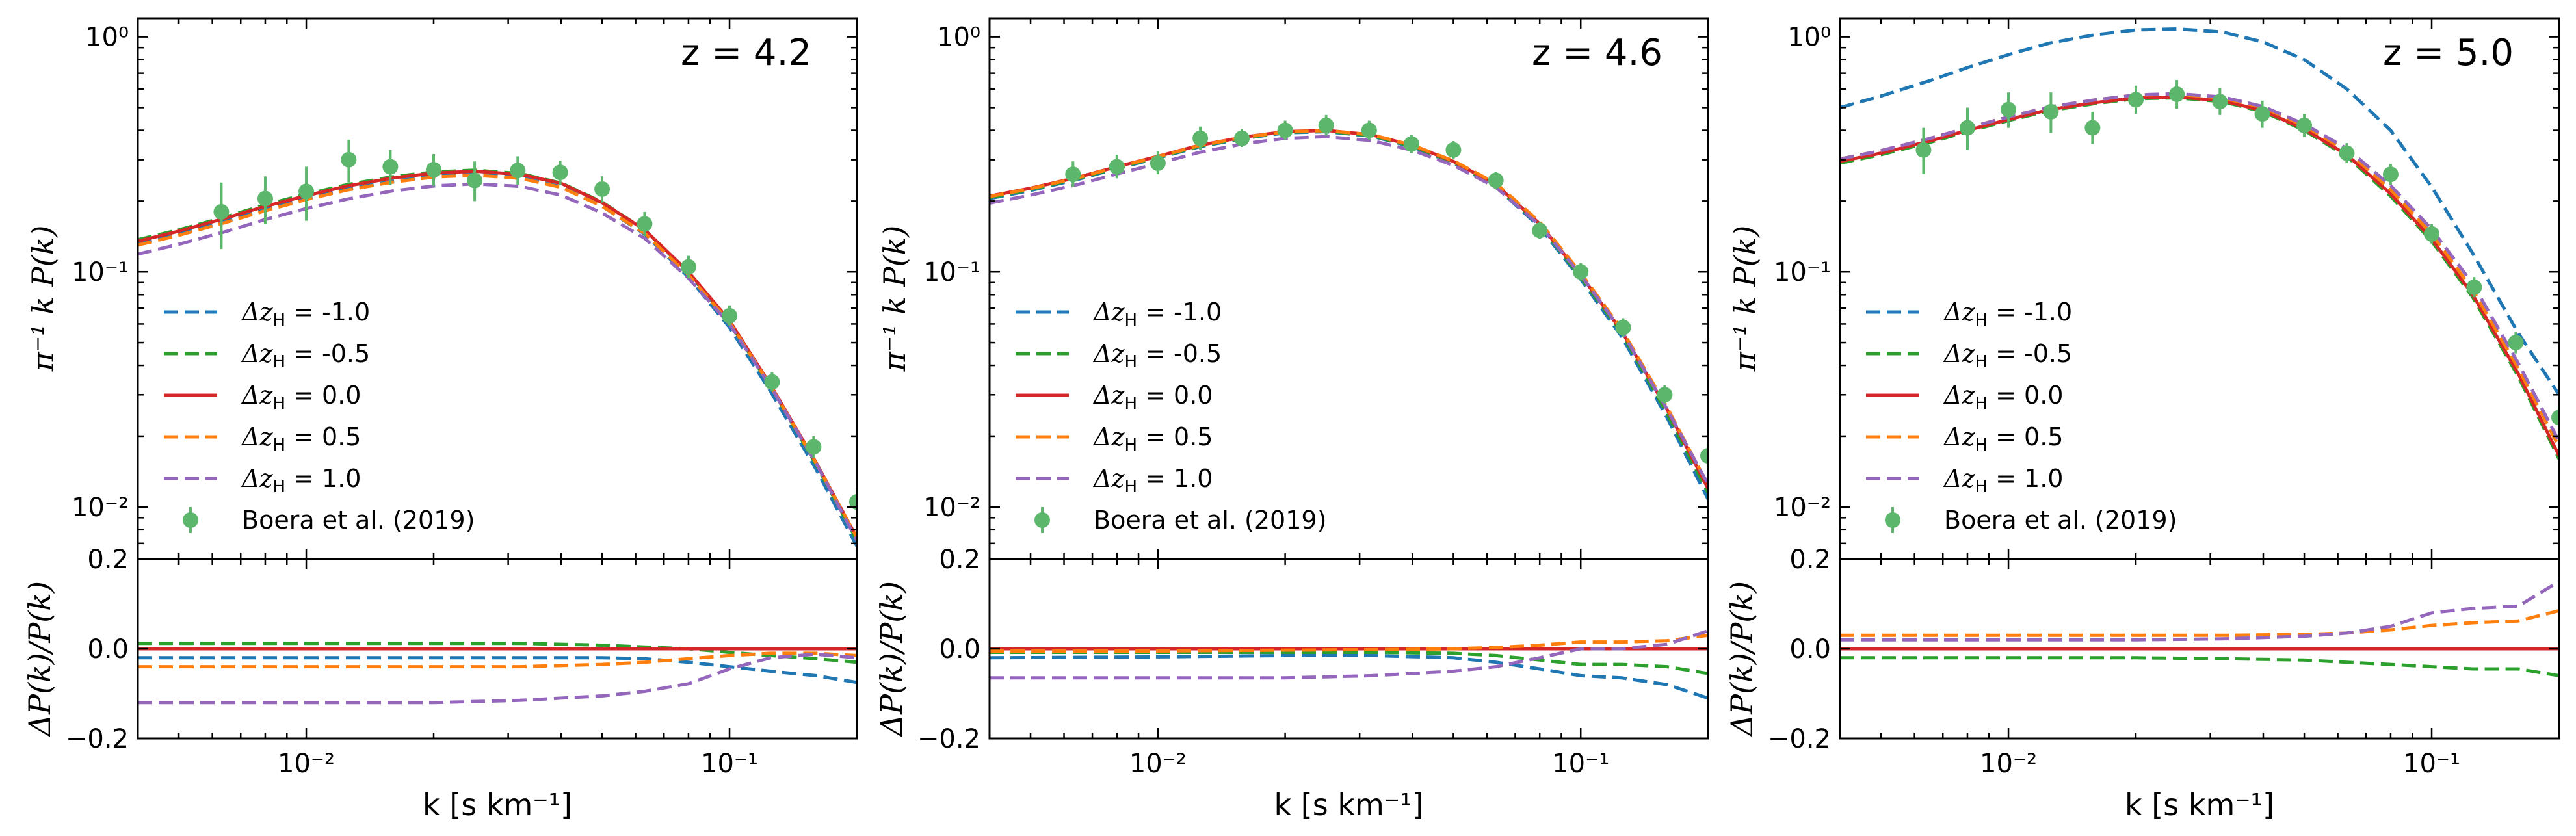 The width and height of the screenshot is (2576, 836). Describe the element at coordinates (301, 480) in the screenshot. I see `legend-label: ΔzH = 1.0` at that location.